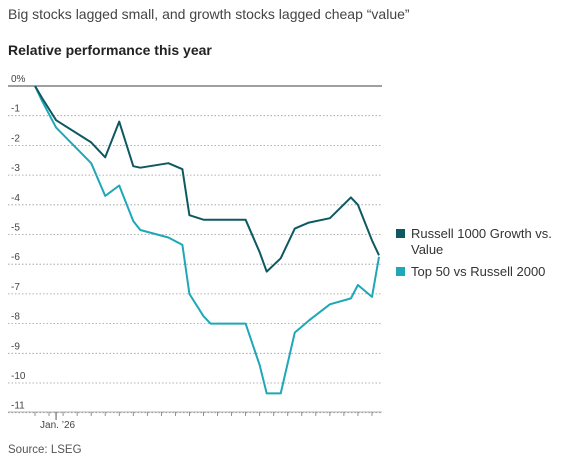  Describe the element at coordinates (15, 317) in the screenshot. I see `y-tick-label: -8` at that location.